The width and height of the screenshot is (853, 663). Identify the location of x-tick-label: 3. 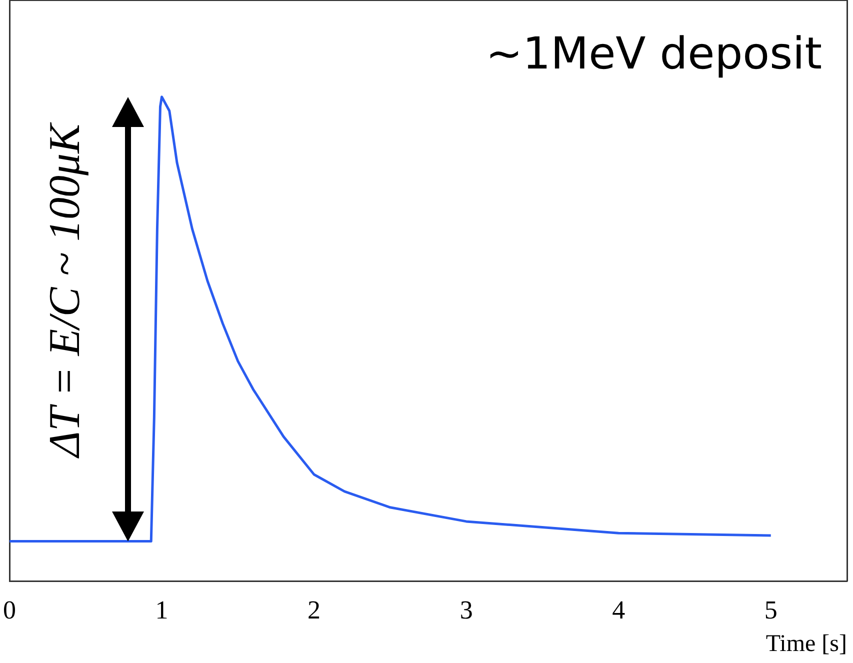
(466, 609).